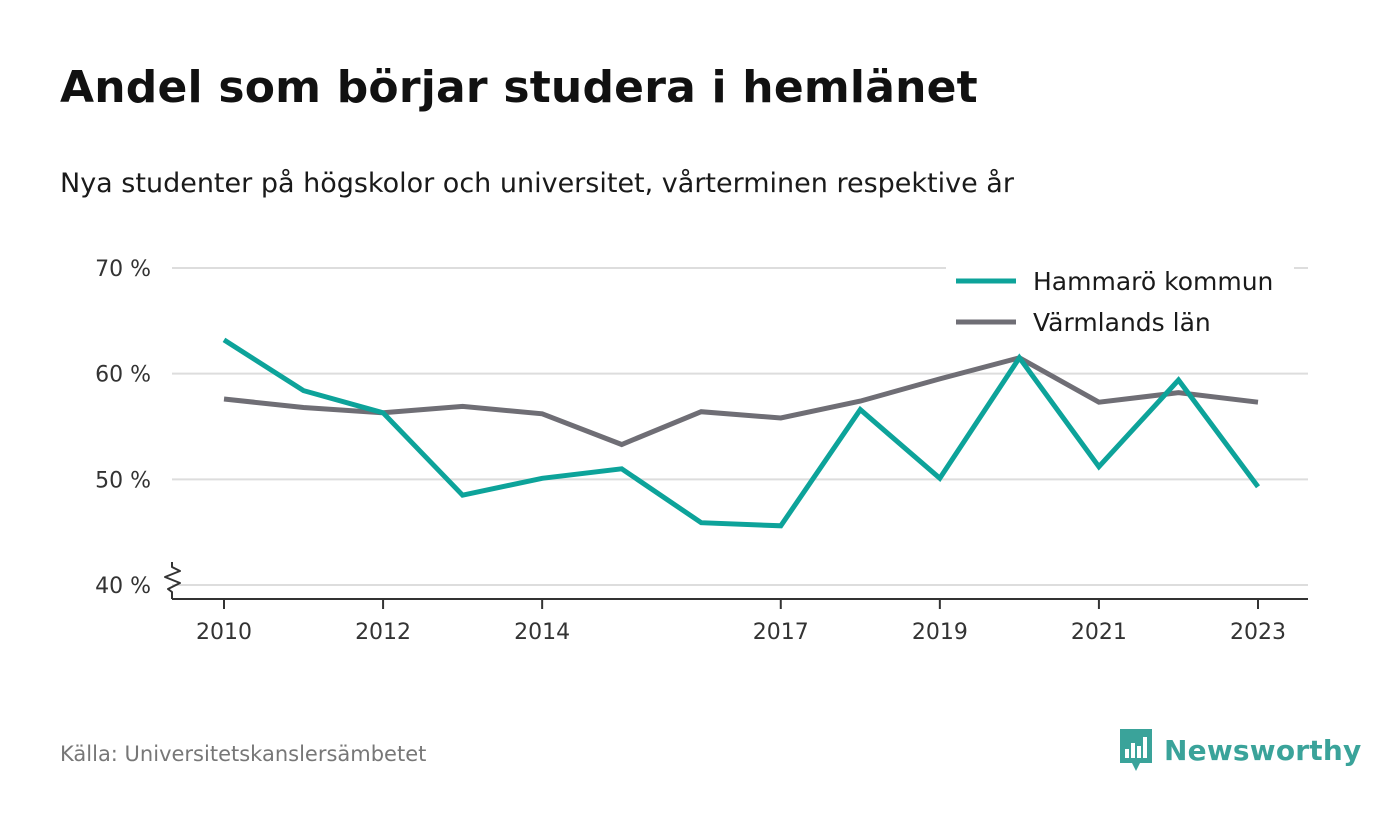  Describe the element at coordinates (1122, 322) in the screenshot. I see `legend-label: Värmlands län` at that location.